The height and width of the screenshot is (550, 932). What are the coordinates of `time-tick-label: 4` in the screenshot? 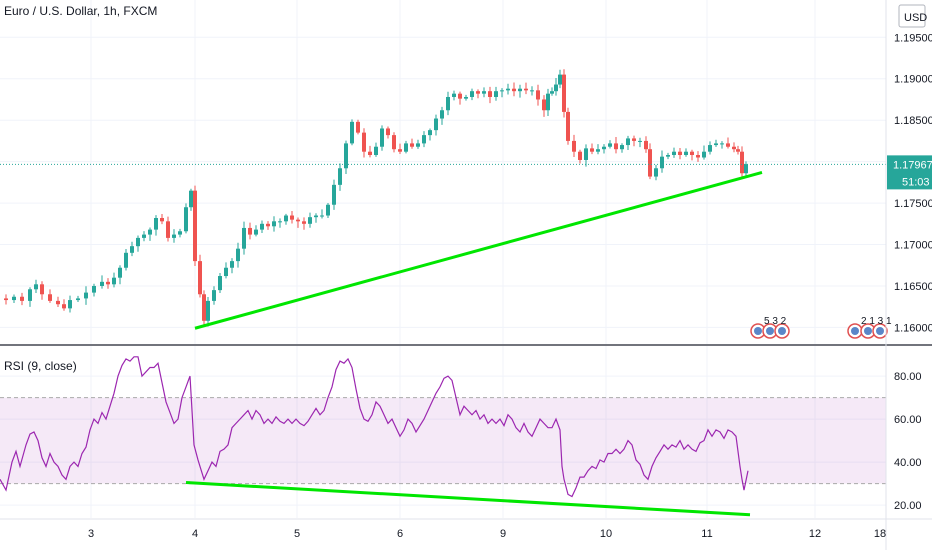 It's located at (195, 534).